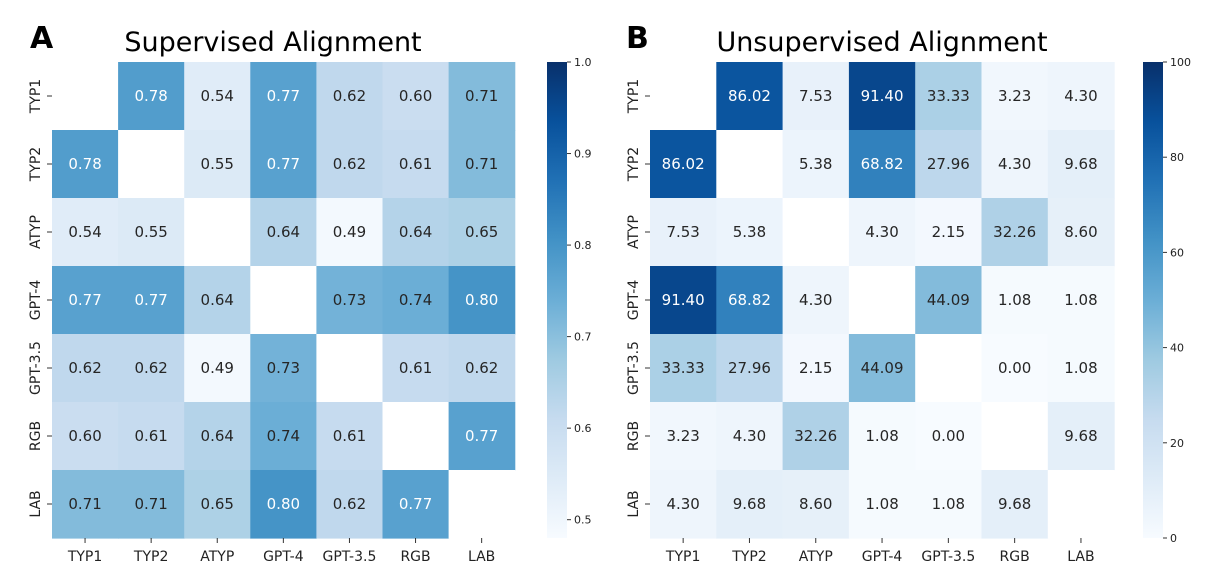  What do you see at coordinates (36, 300) in the screenshot?
I see `y-tick-label: GPT-4` at bounding box center [36, 300].